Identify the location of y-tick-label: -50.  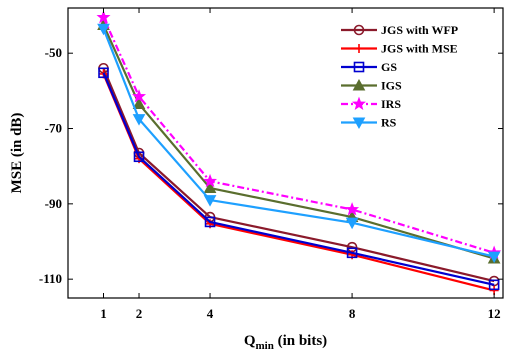
(53, 52).